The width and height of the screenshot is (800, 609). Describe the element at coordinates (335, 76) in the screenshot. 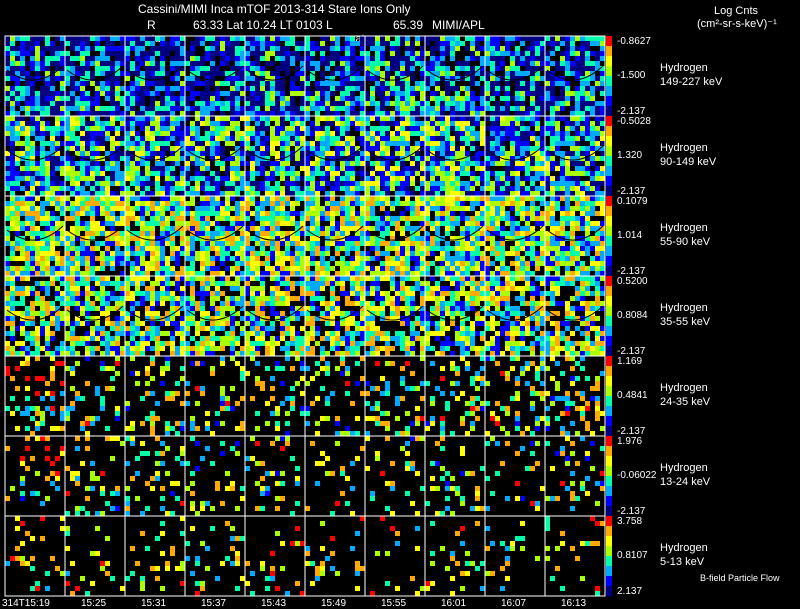

I see `image-cell` at that location.